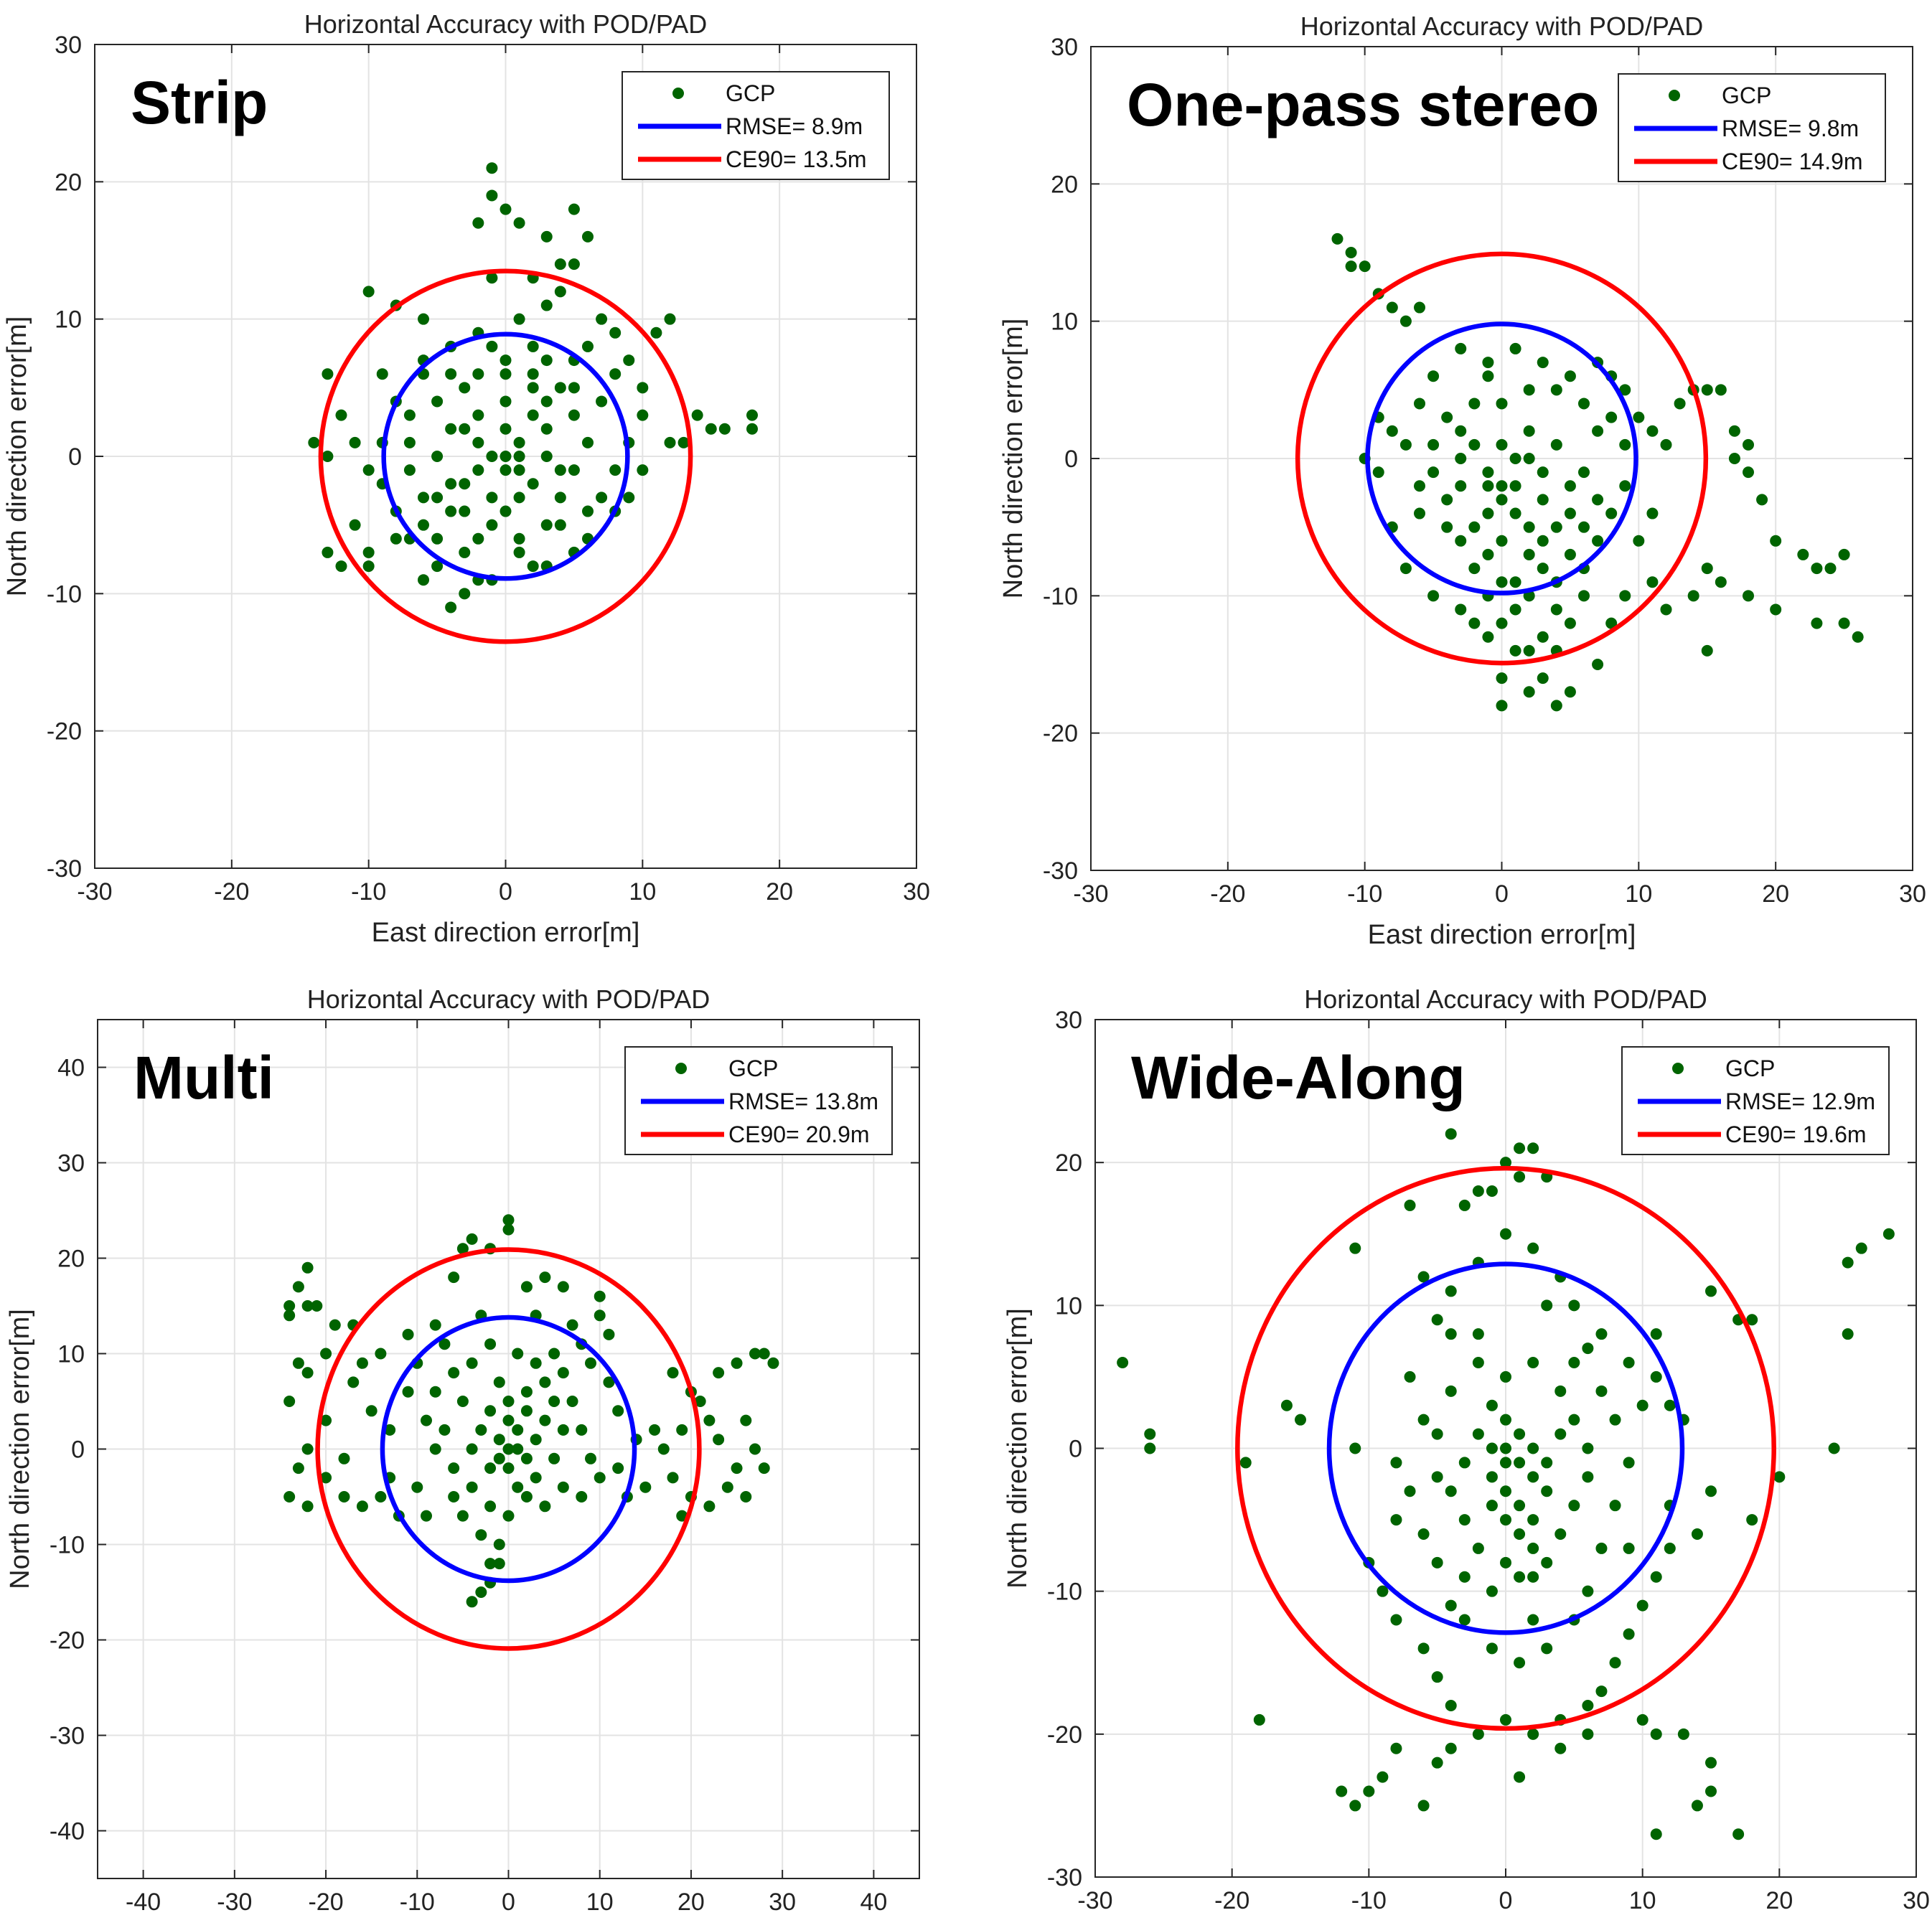 This screenshot has width=1932, height=1928. I want to click on y-tick-label: 10, so click(71, 1354).